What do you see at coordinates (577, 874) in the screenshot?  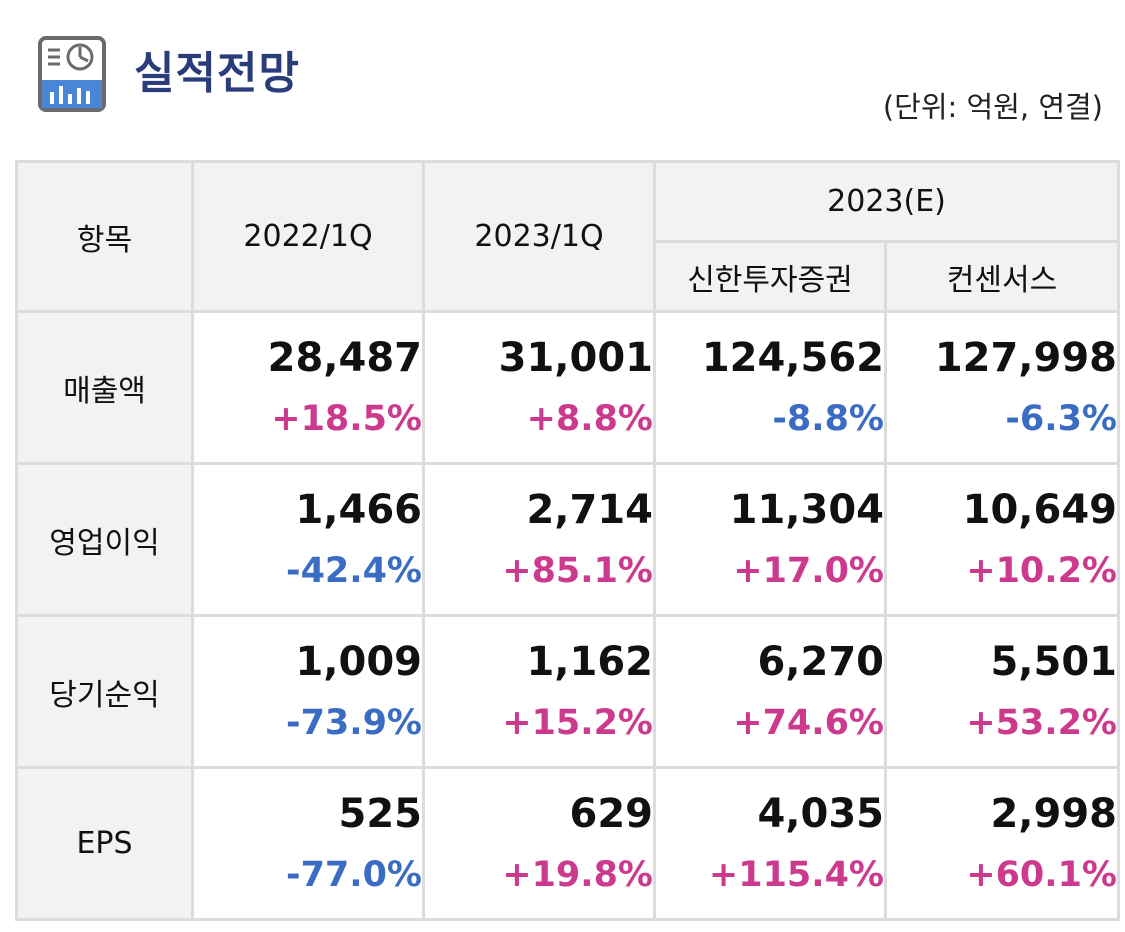 I see `cell-change: +19.8%` at bounding box center [577, 874].